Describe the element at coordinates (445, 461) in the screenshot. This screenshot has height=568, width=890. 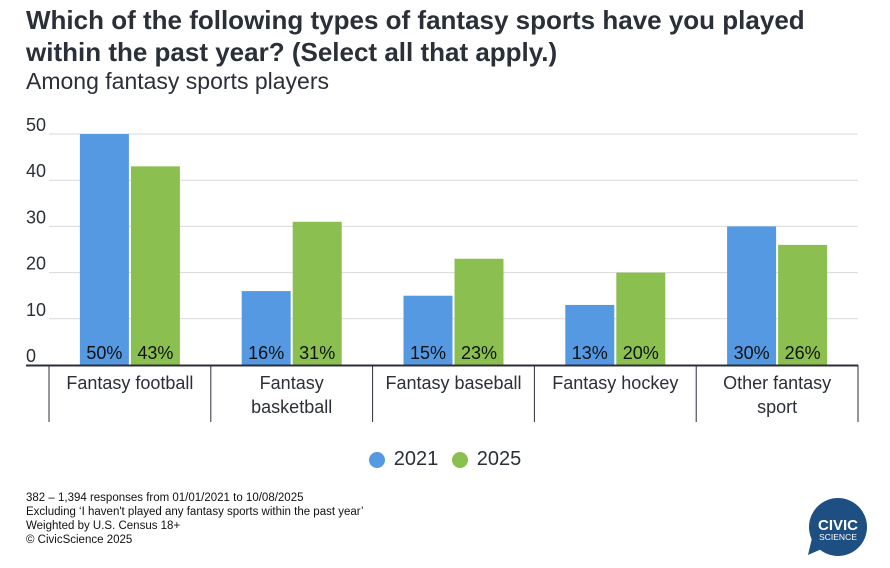
I see `legend: 2021 2025` at that location.